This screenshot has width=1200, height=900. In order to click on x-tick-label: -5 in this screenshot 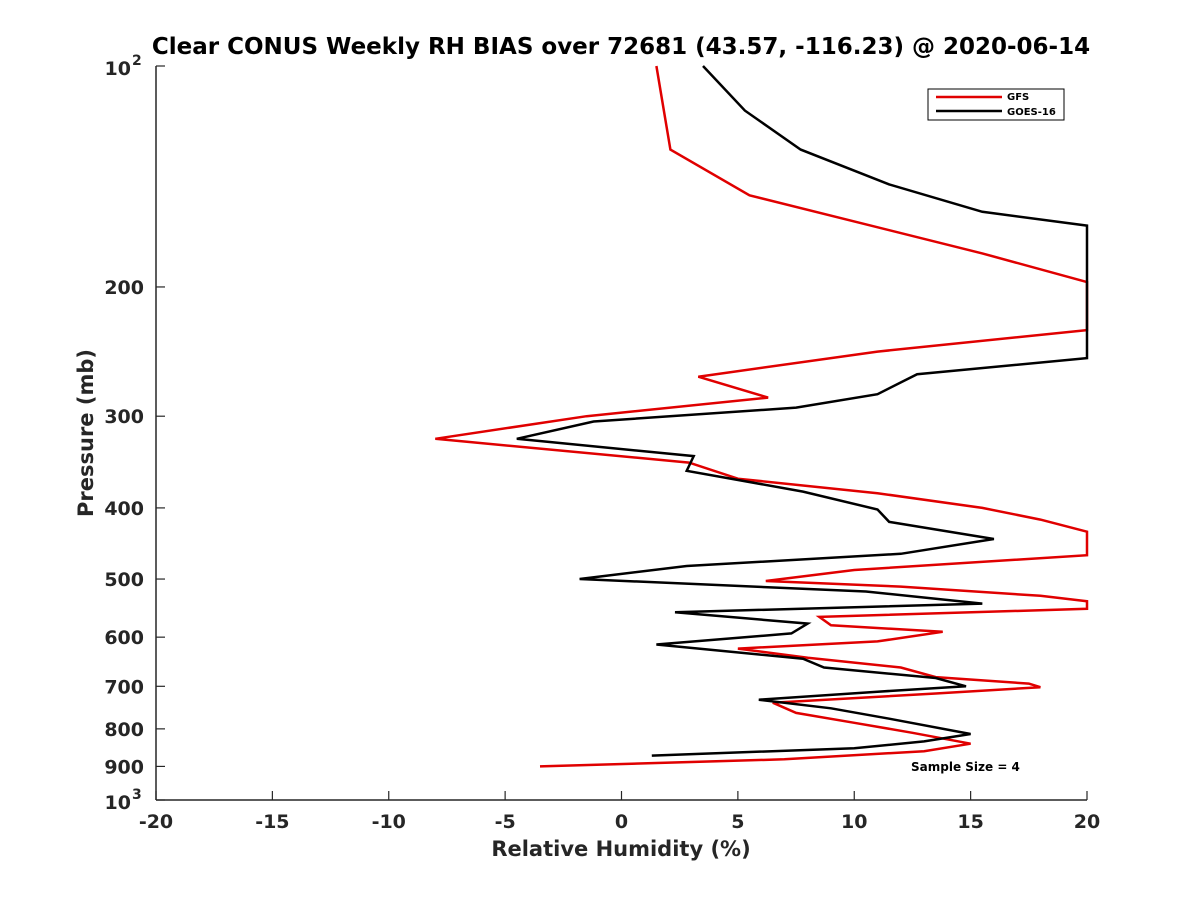, I will do `click(505, 822)`.